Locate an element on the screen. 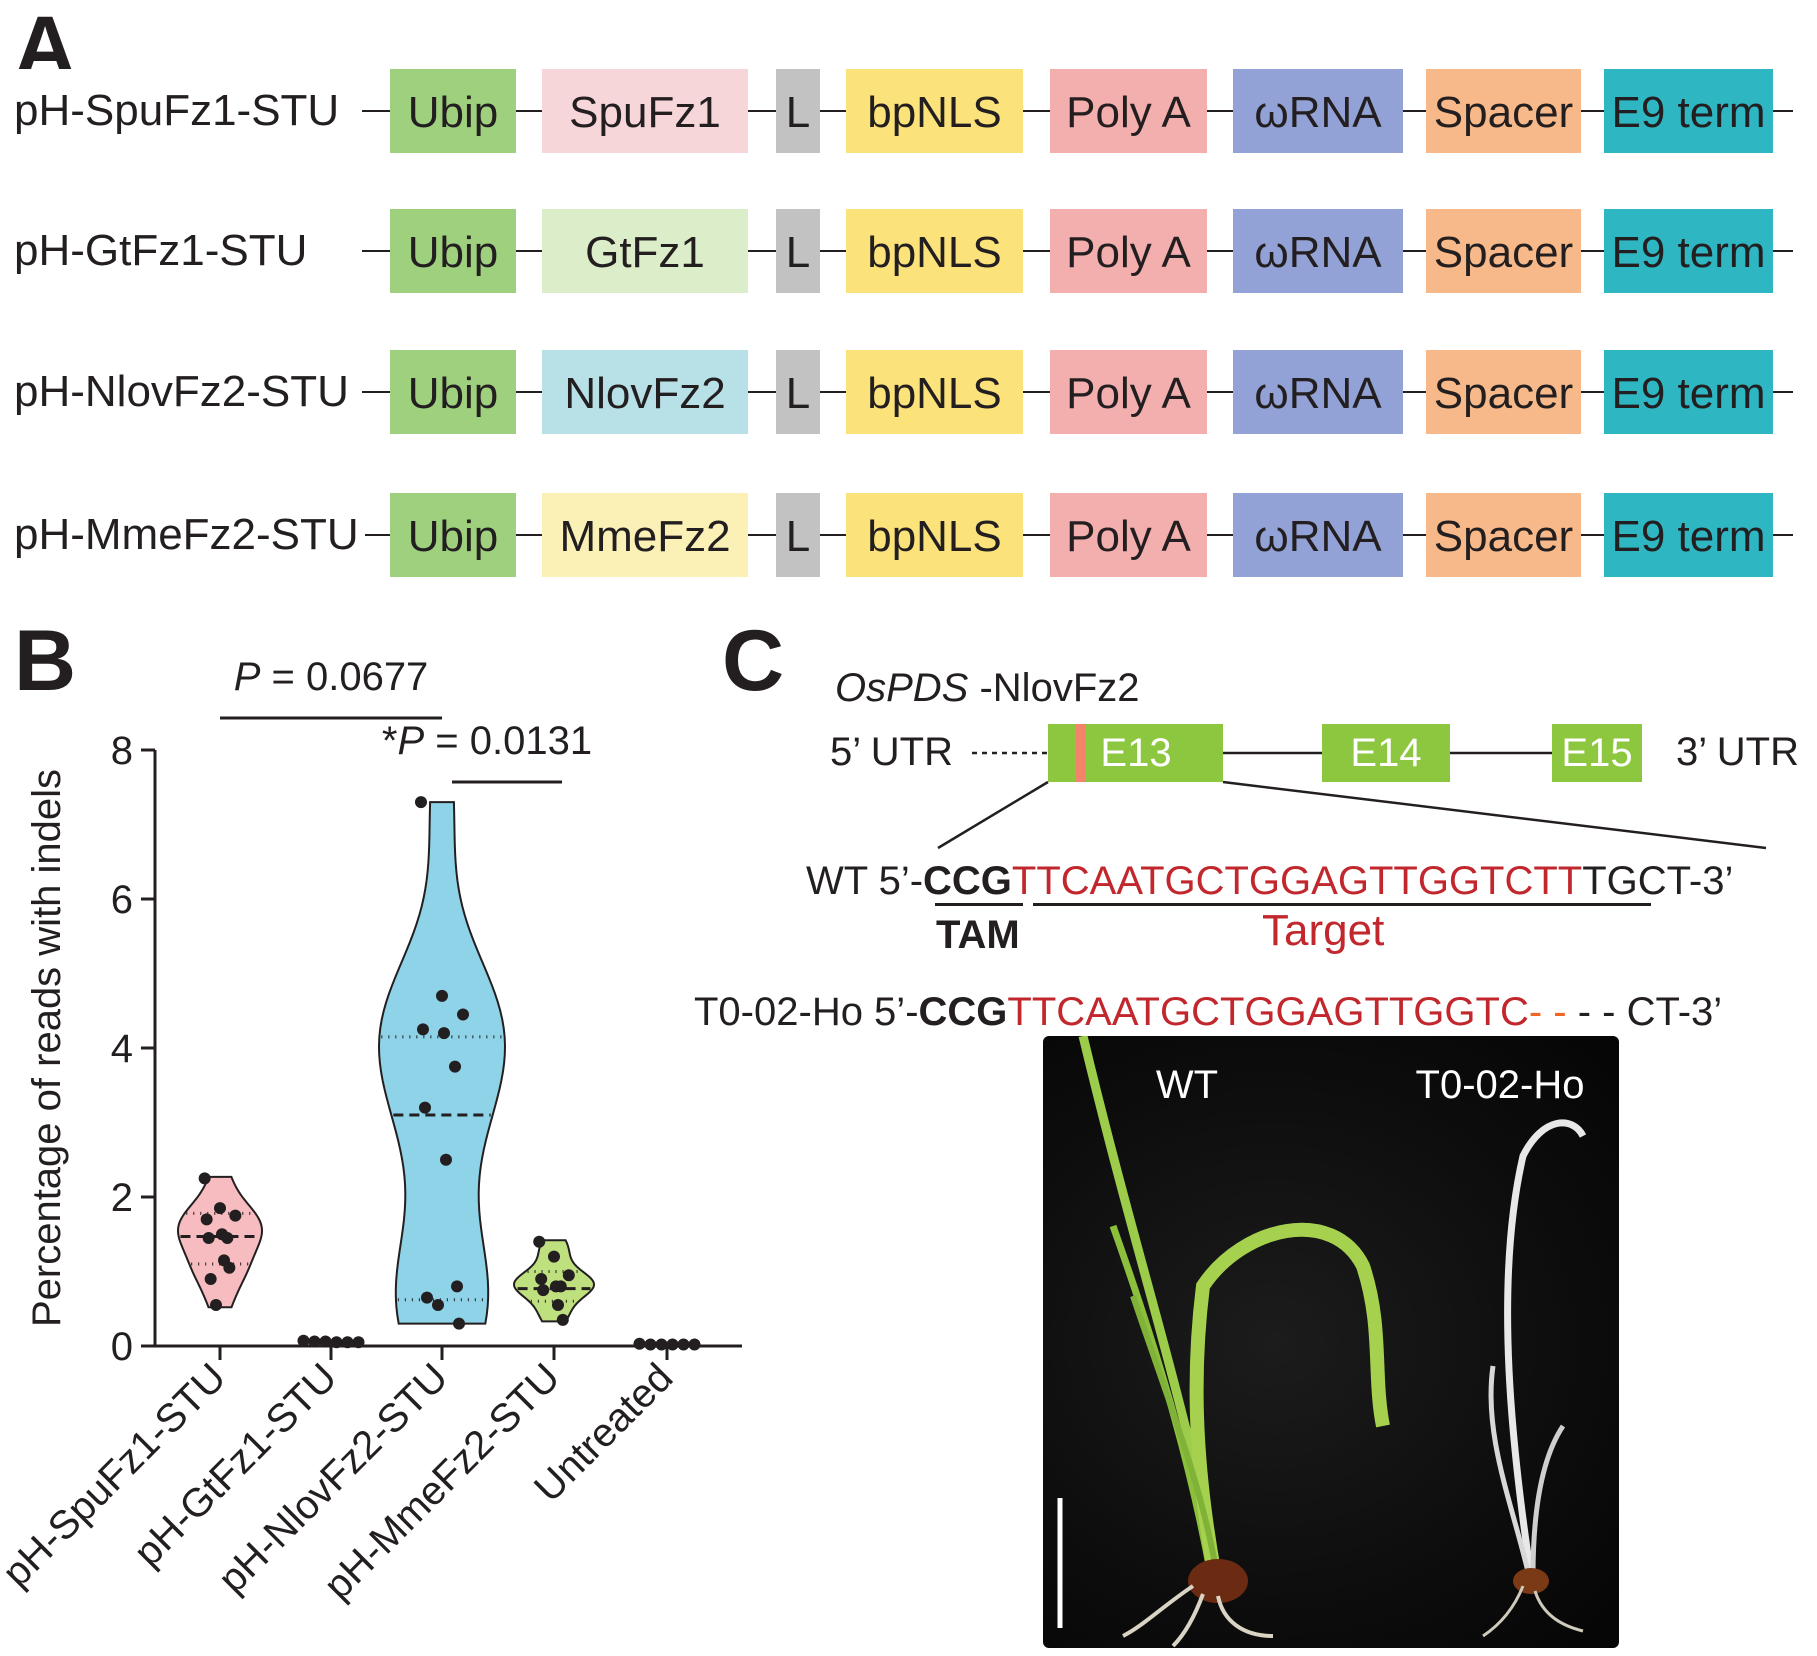 The width and height of the screenshot is (1817, 1656). deletion-orange: - - is located at coordinates (1547, 1012).